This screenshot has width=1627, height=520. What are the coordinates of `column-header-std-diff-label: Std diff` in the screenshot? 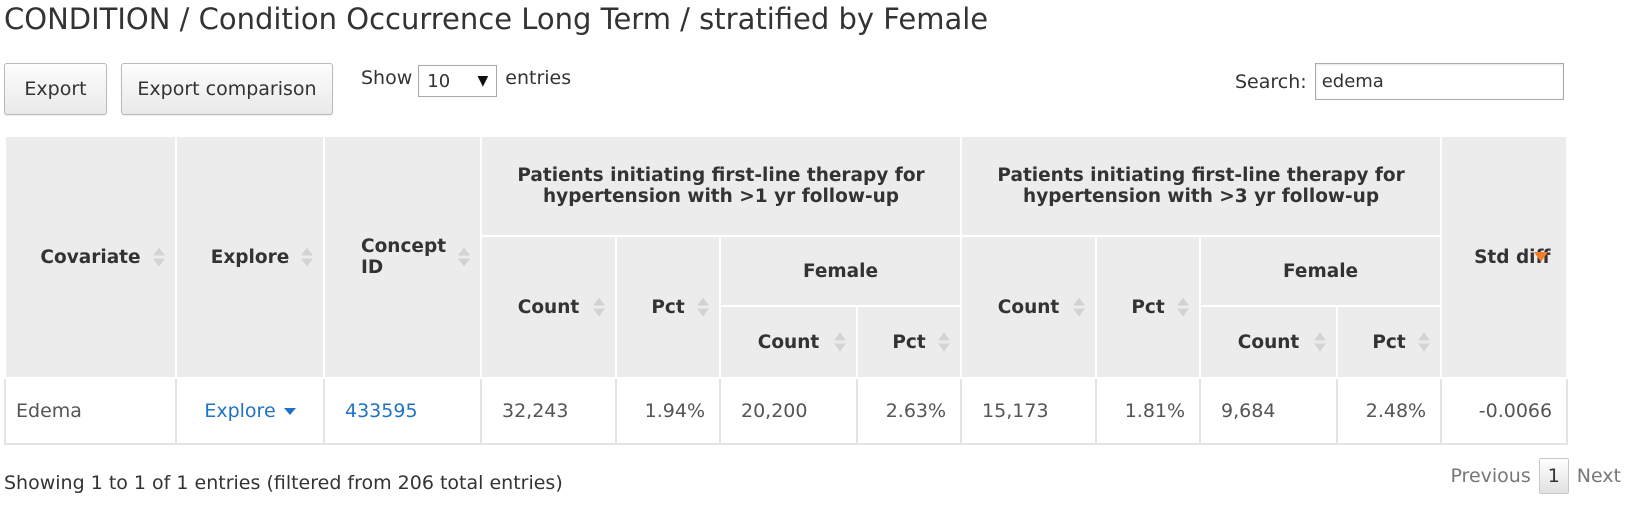 It's located at (1512, 257).